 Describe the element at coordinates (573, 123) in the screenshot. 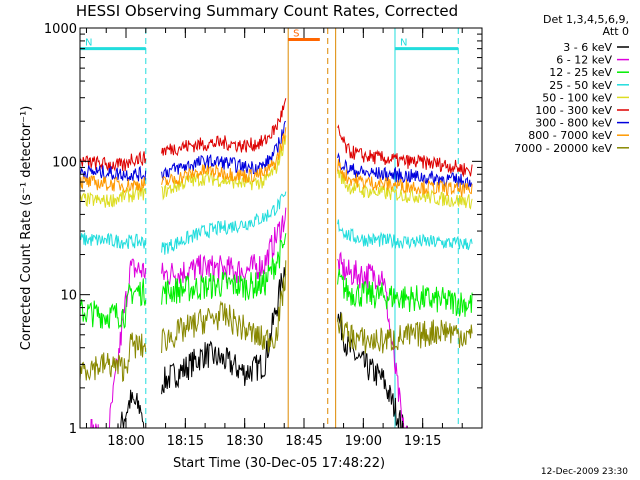

I see `legend-label-6: 300 - 800 keV` at that location.